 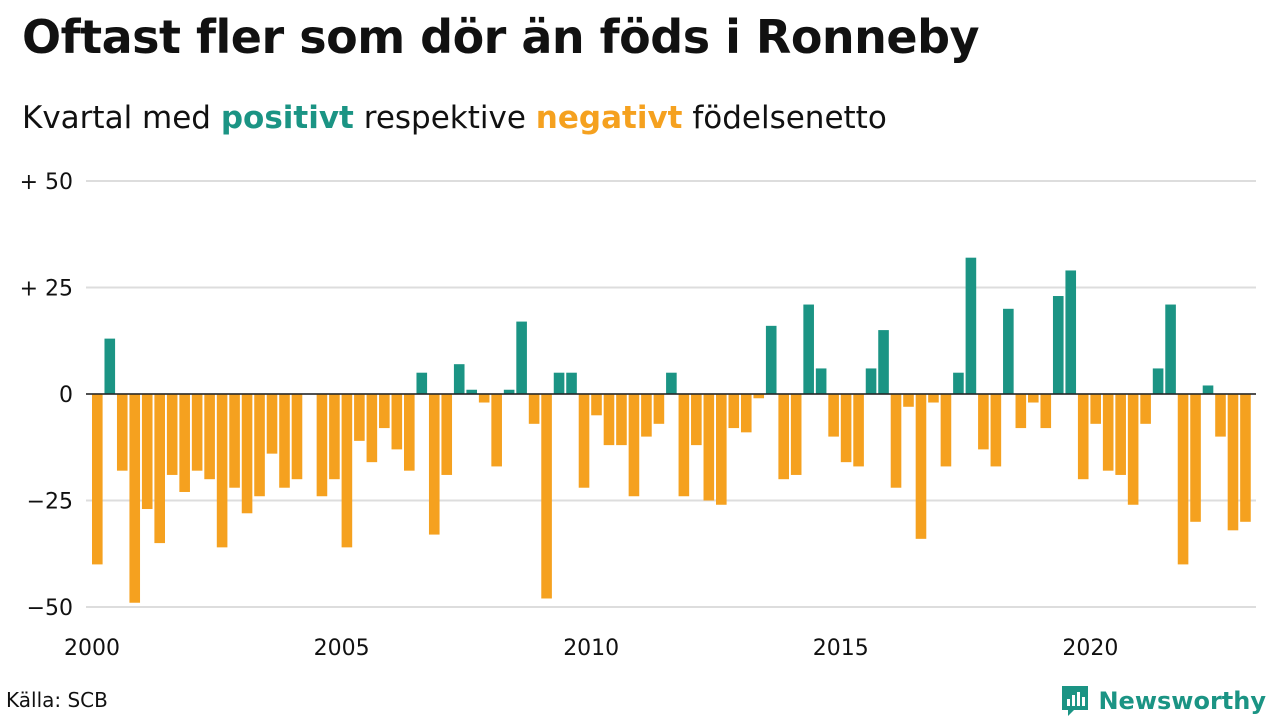 I want to click on source-note: Källa: SCB, so click(x=57, y=700).